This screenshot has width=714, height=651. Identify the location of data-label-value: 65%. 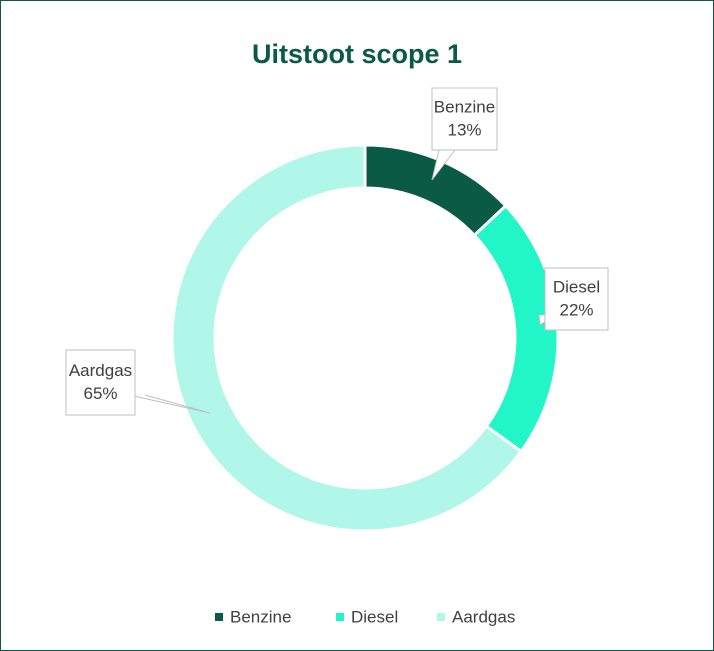
(100, 393).